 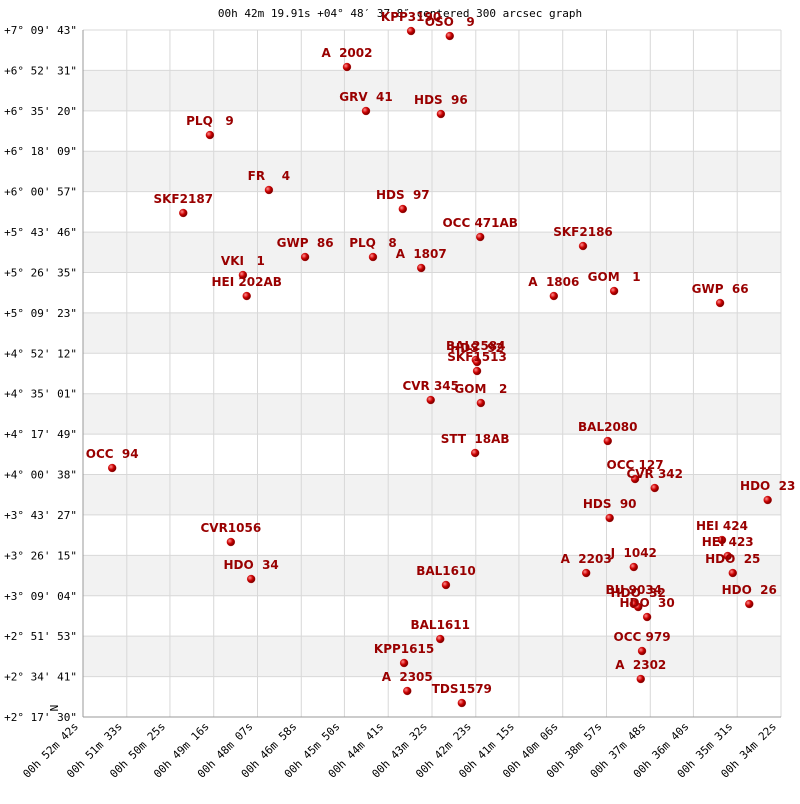 What do you see at coordinates (40, 111) in the screenshot?
I see `y-tick-label: +6° 35' 20"` at bounding box center [40, 111].